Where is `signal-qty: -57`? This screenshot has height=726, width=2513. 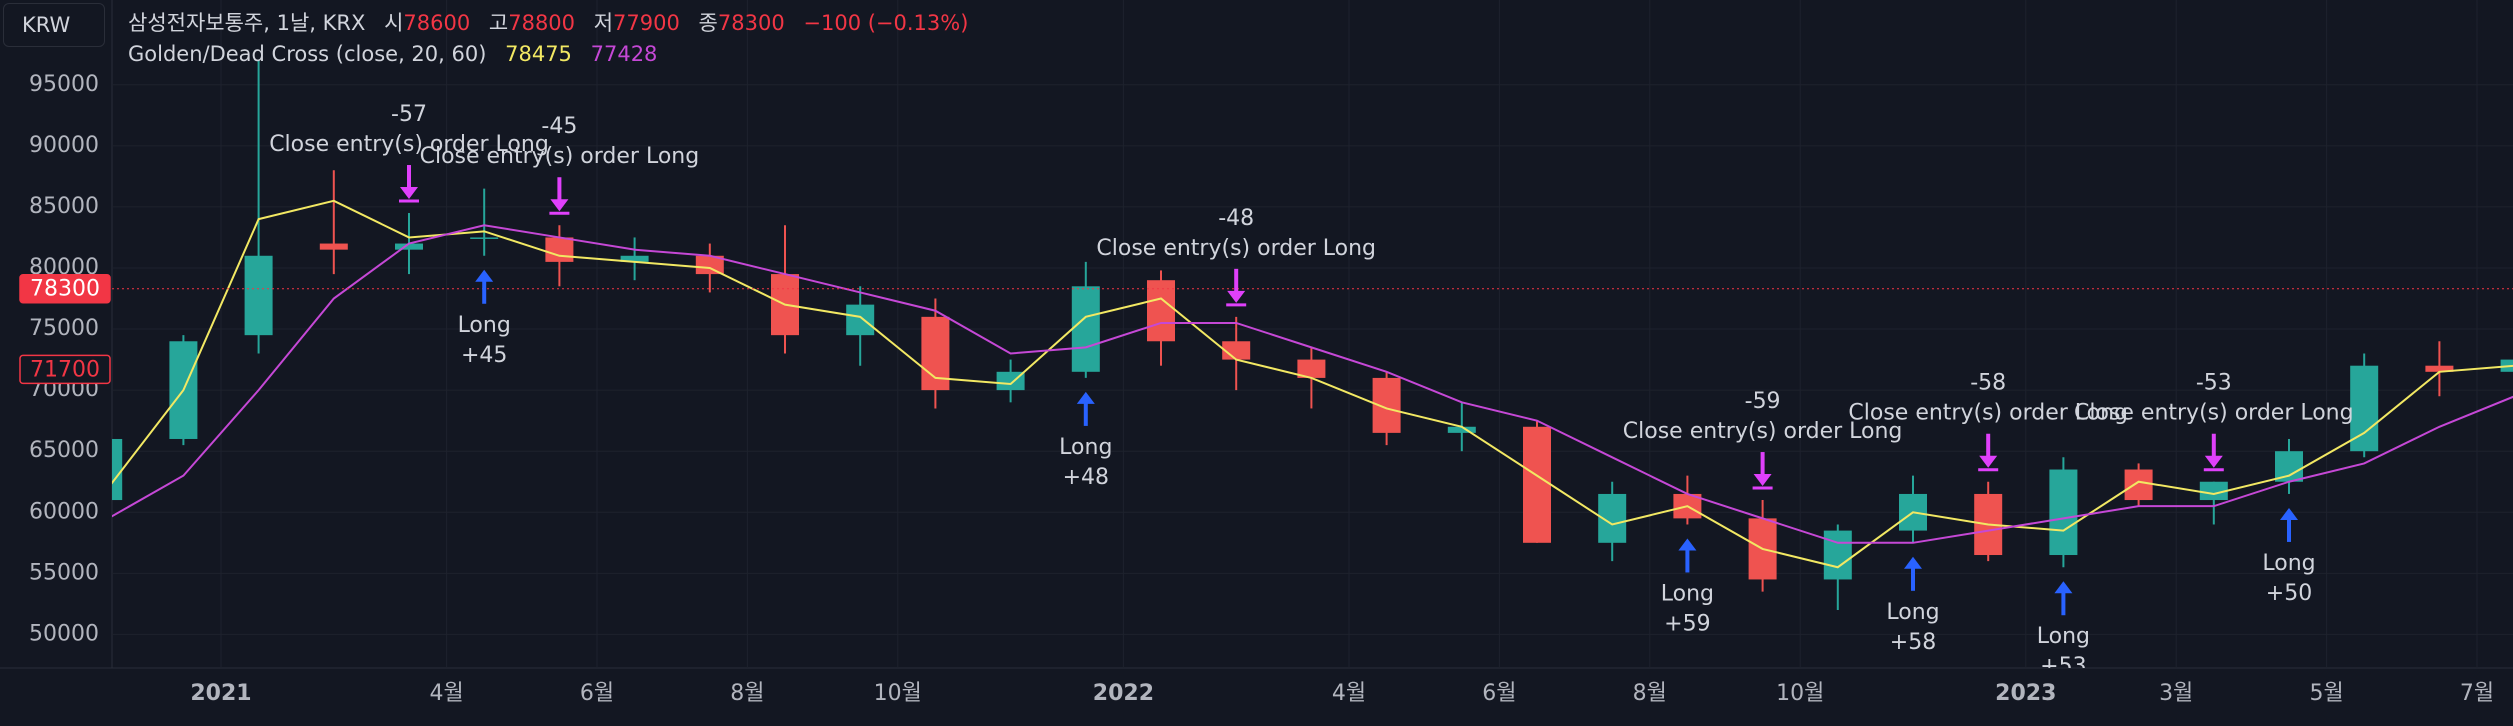
signal-qty: -57 is located at coordinates (409, 114).